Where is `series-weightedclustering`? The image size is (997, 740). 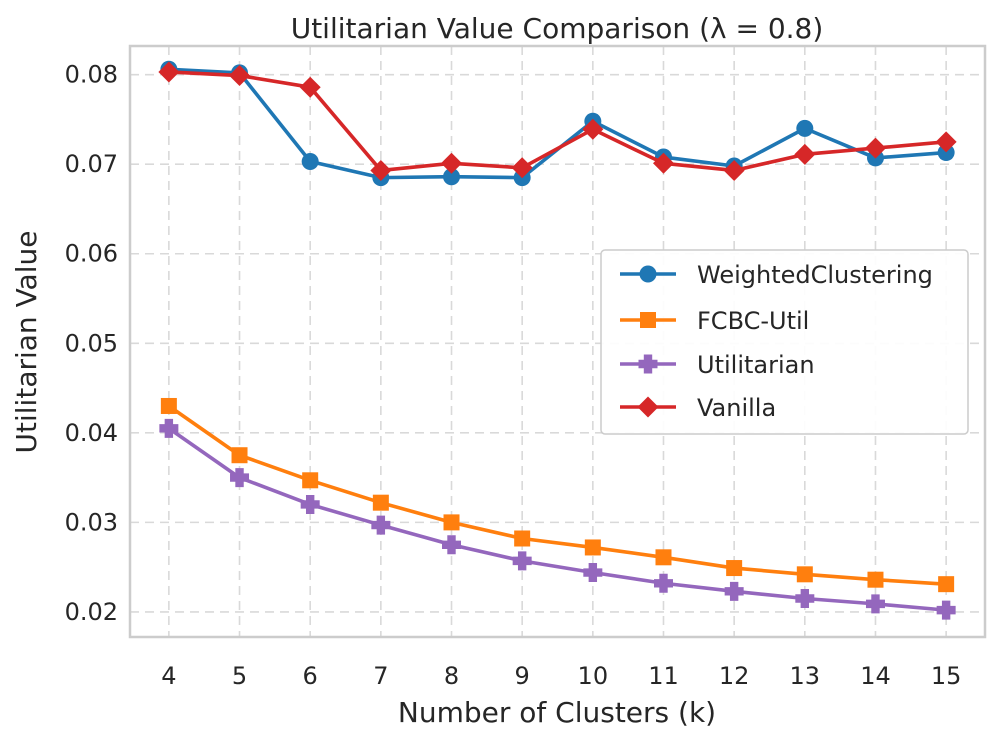
series-weightedclustering is located at coordinates (557, 123).